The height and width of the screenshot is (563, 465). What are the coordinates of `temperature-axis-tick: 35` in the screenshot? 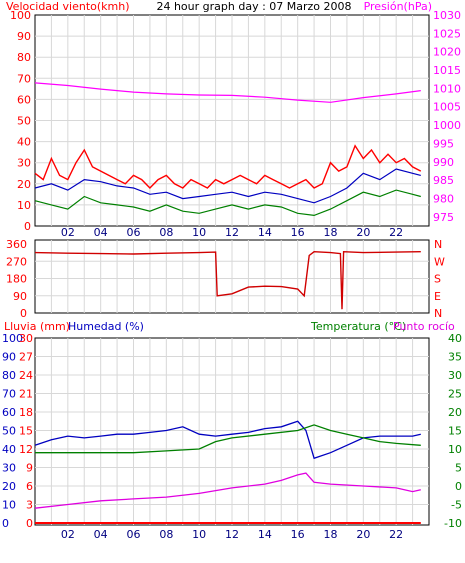 It's located at (455, 357).